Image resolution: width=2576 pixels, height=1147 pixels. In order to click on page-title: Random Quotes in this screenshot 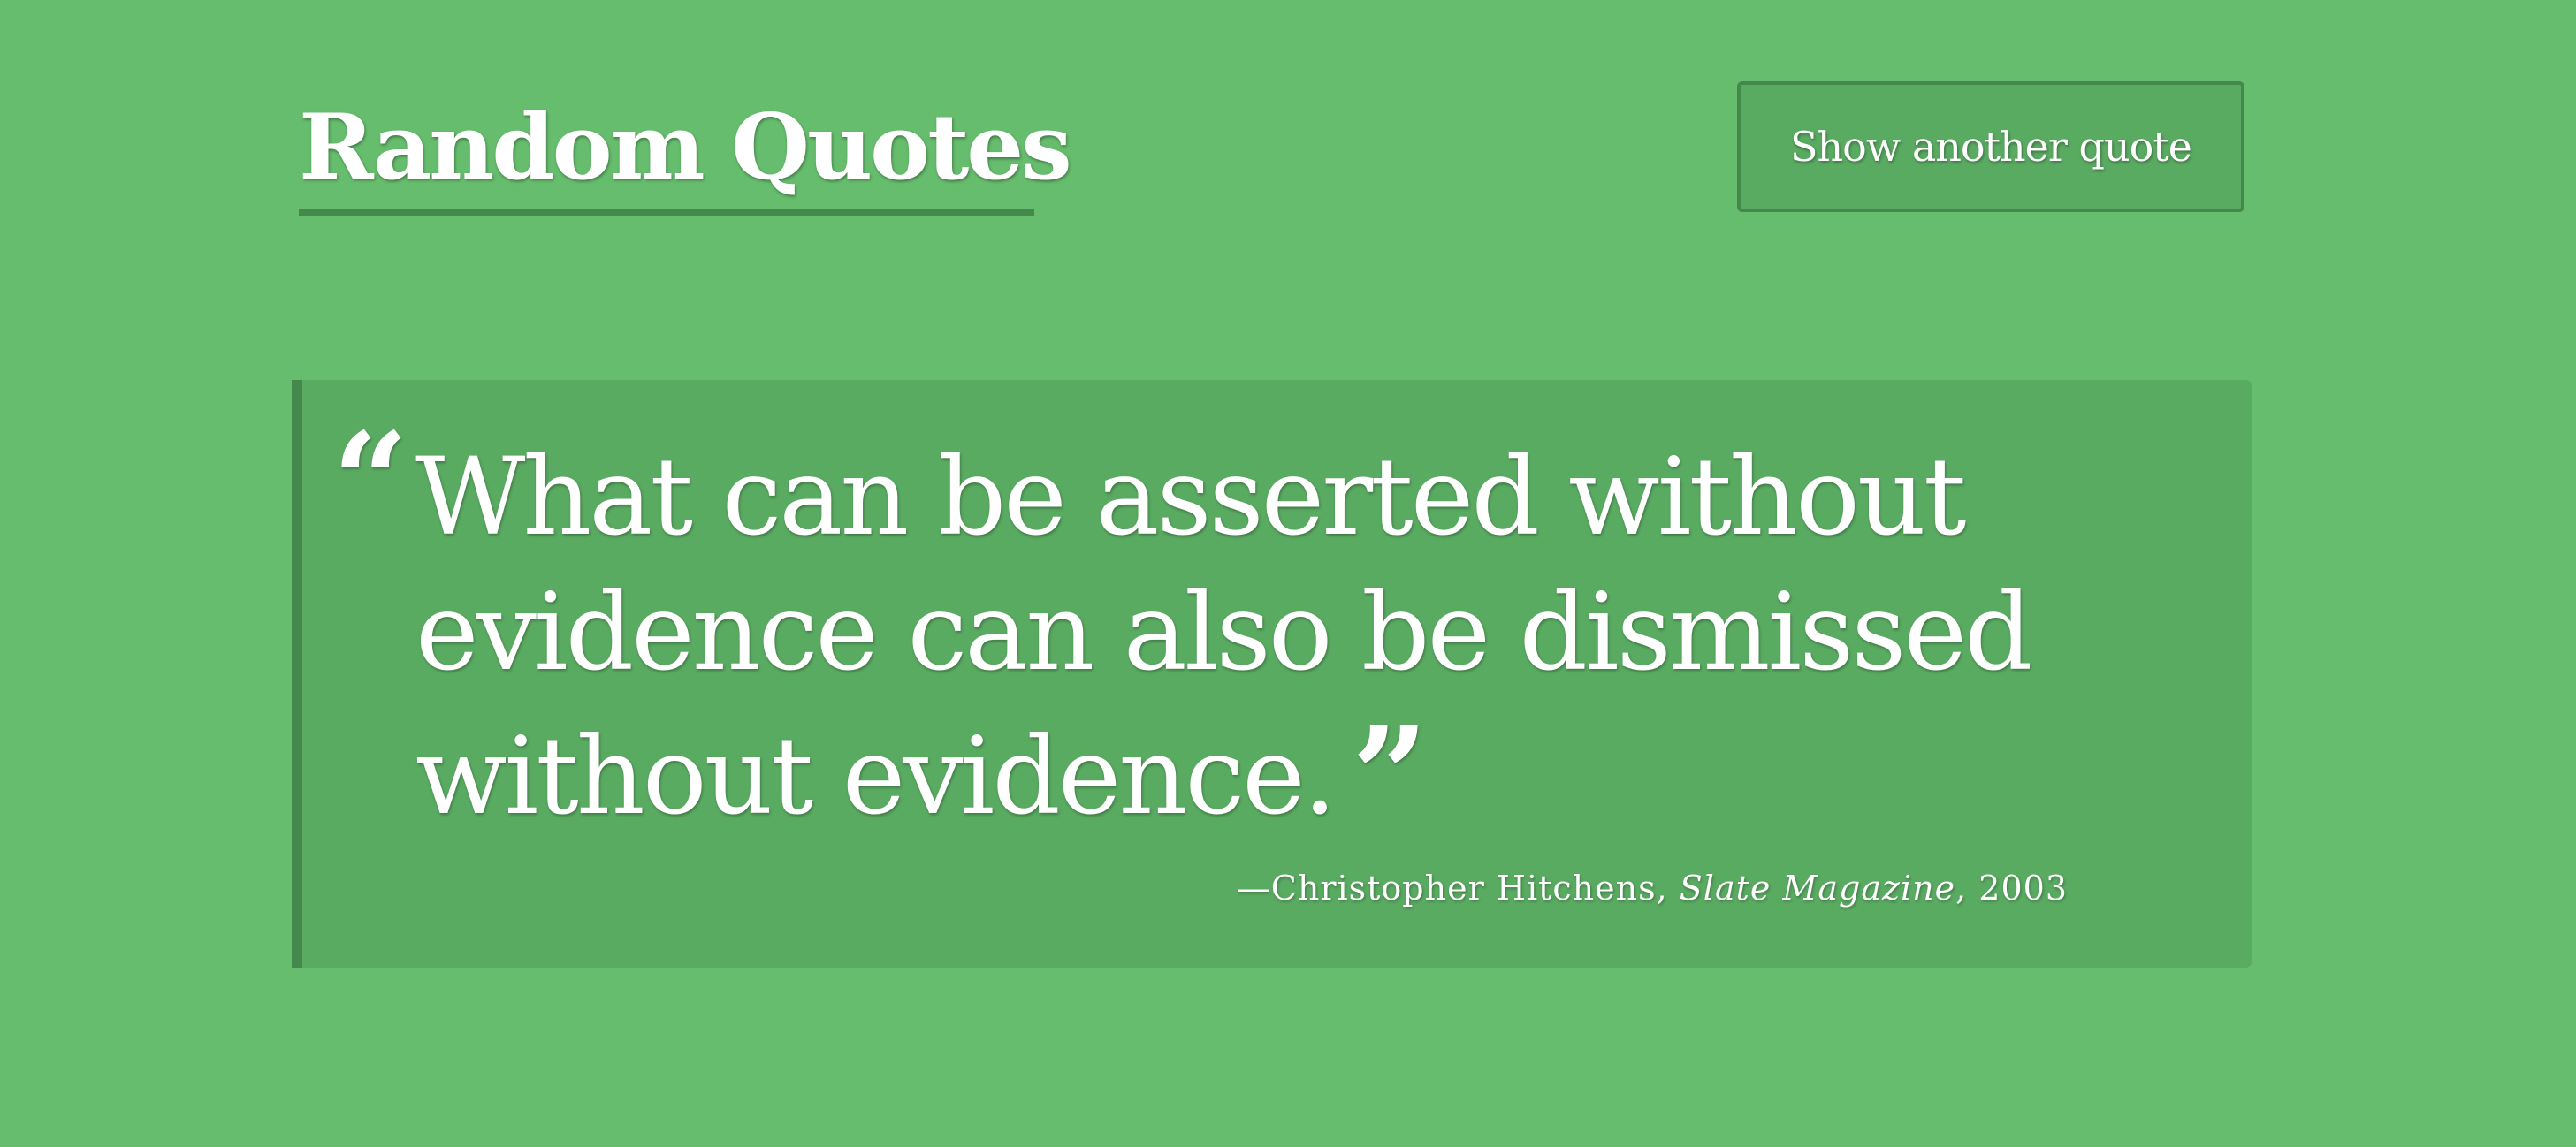, I will do `click(685, 148)`.